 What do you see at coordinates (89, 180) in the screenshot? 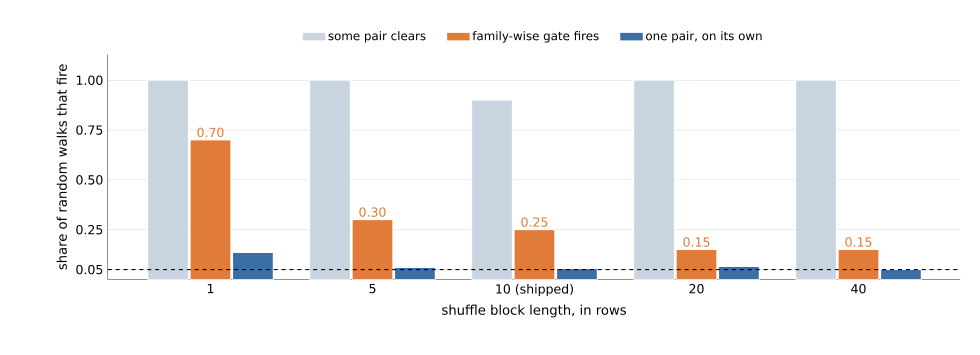
I see `y-tick-label: 0.50` at bounding box center [89, 180].